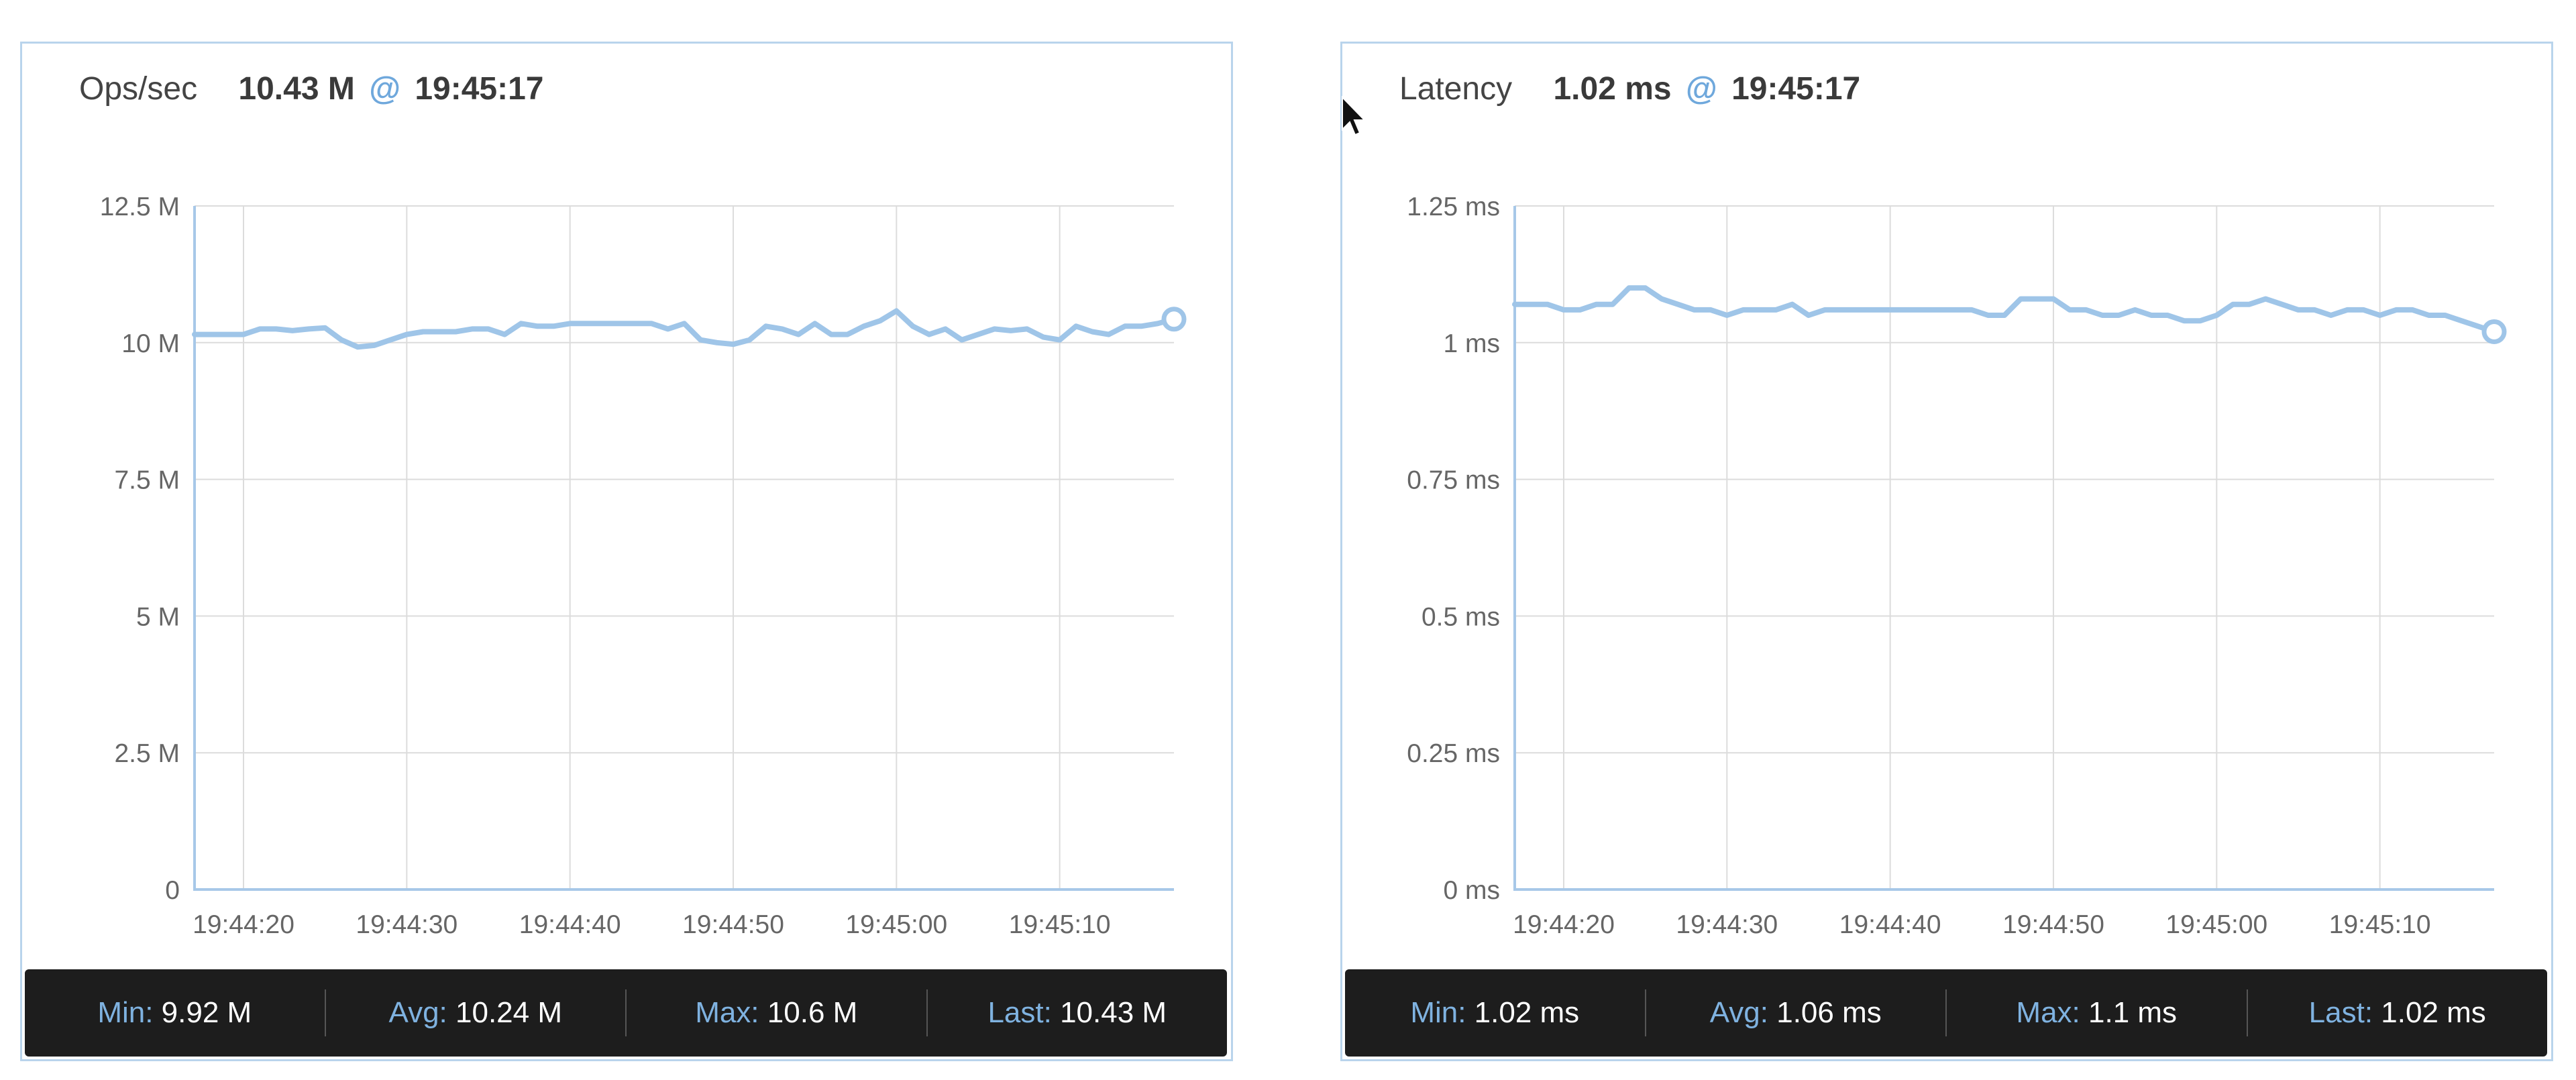 This screenshot has height=1080, width=2576. I want to click on ops-y-tick-label: 0, so click(172, 890).